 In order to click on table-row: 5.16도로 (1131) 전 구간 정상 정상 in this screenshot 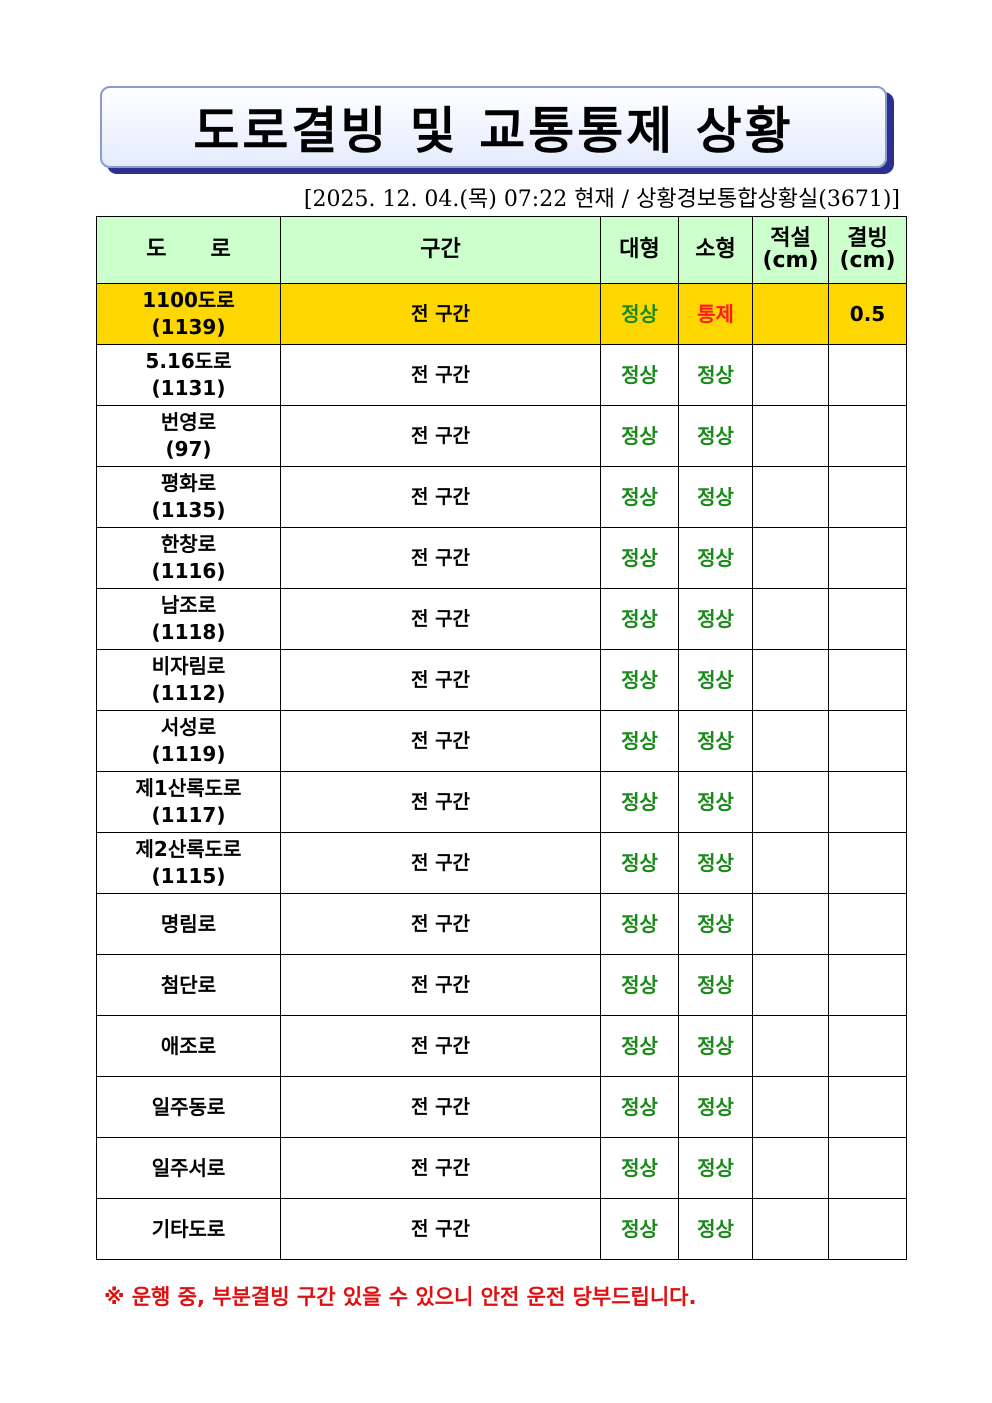, I will do `click(501, 375)`.